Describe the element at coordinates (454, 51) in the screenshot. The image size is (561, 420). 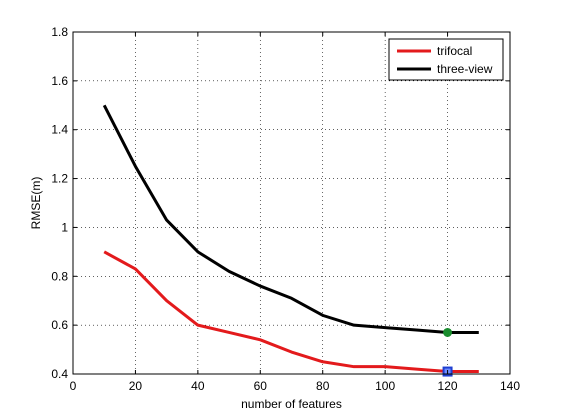
I see `legend-label-trifocal: trifocal` at that location.